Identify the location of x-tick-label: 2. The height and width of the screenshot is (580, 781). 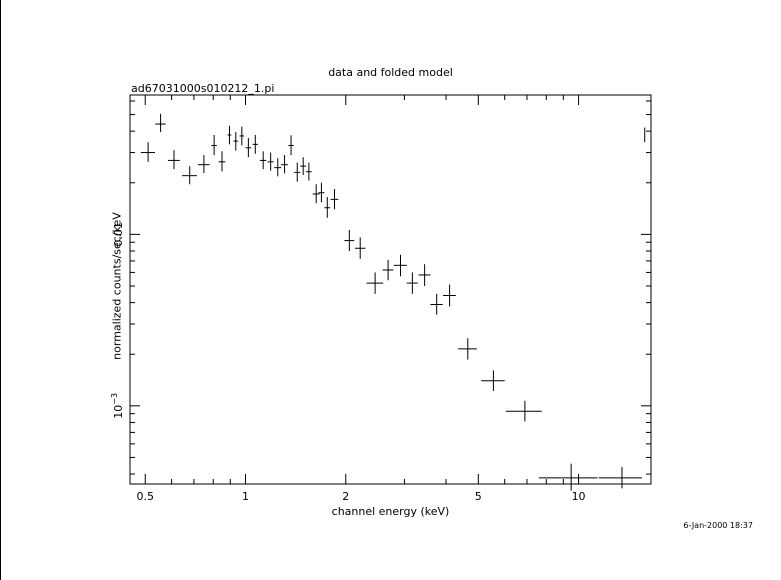
(345, 496).